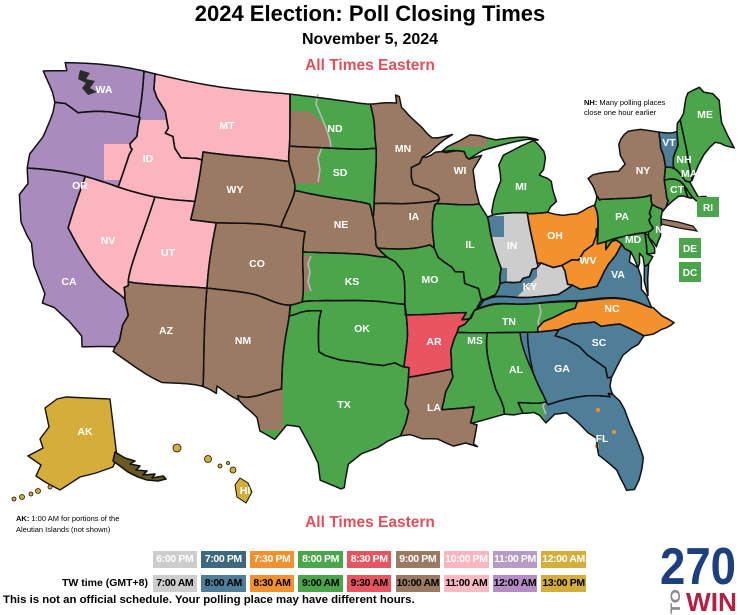 The width and height of the screenshot is (740, 615). Describe the element at coordinates (633, 240) in the screenshot. I see `svg-text: MD` at that location.